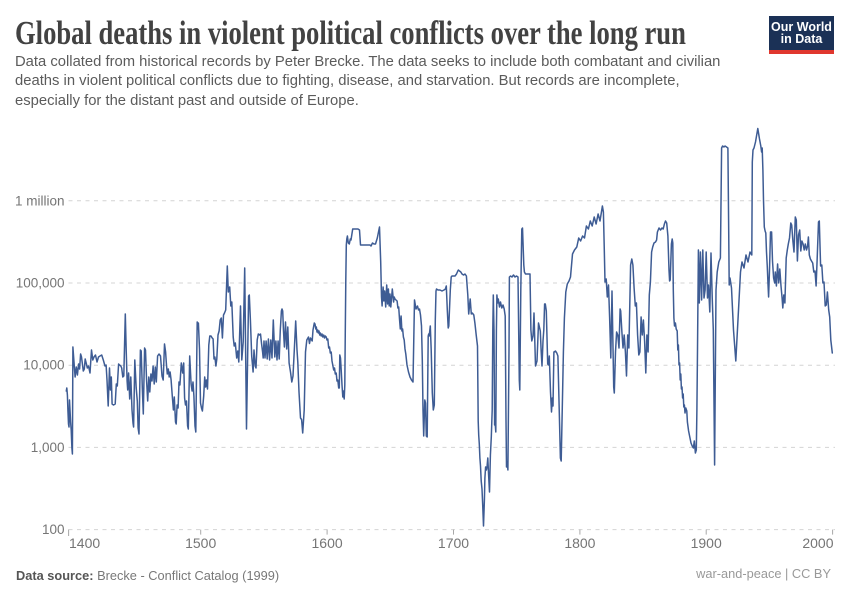  What do you see at coordinates (453, 543) in the screenshot?
I see `svg-text: 1700` at bounding box center [453, 543].